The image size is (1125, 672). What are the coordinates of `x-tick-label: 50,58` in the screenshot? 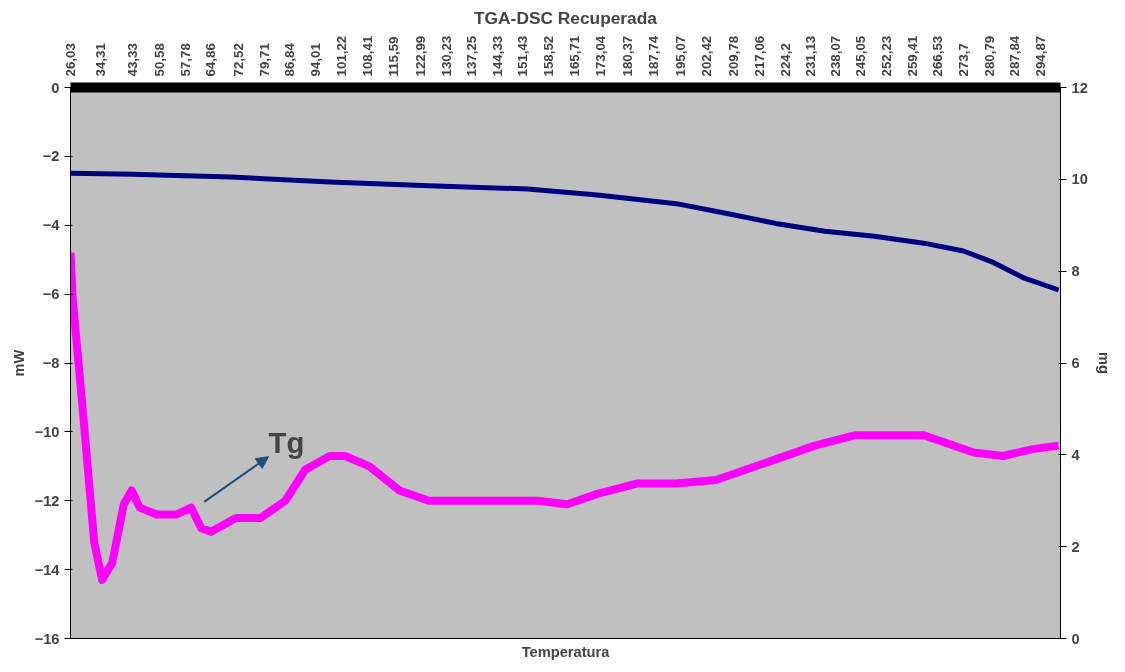 It's located at (159, 60).